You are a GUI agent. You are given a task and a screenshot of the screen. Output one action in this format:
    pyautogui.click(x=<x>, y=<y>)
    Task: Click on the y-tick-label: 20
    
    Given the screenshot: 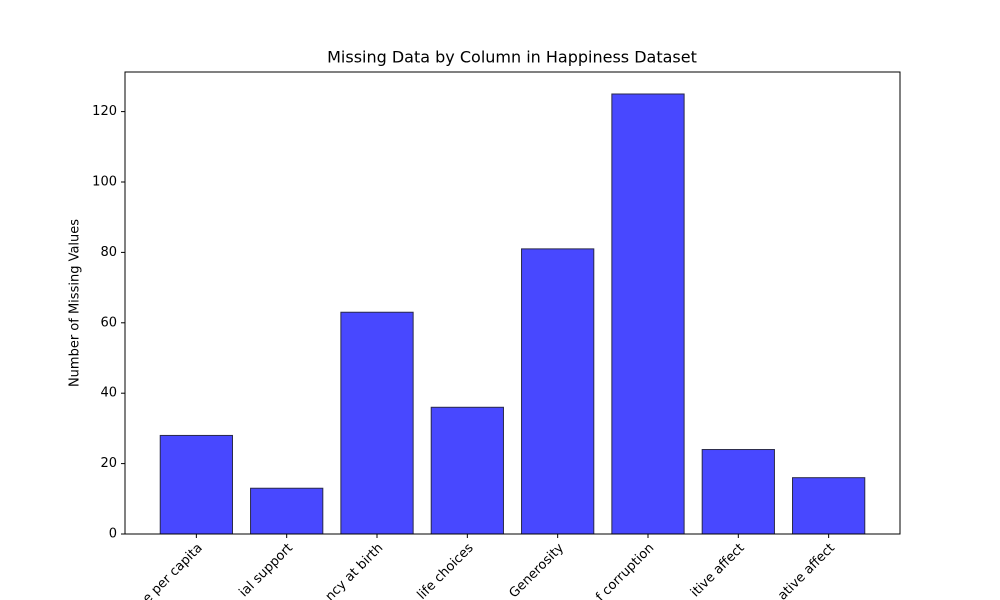 What is the action you would take?
    pyautogui.click(x=108, y=463)
    